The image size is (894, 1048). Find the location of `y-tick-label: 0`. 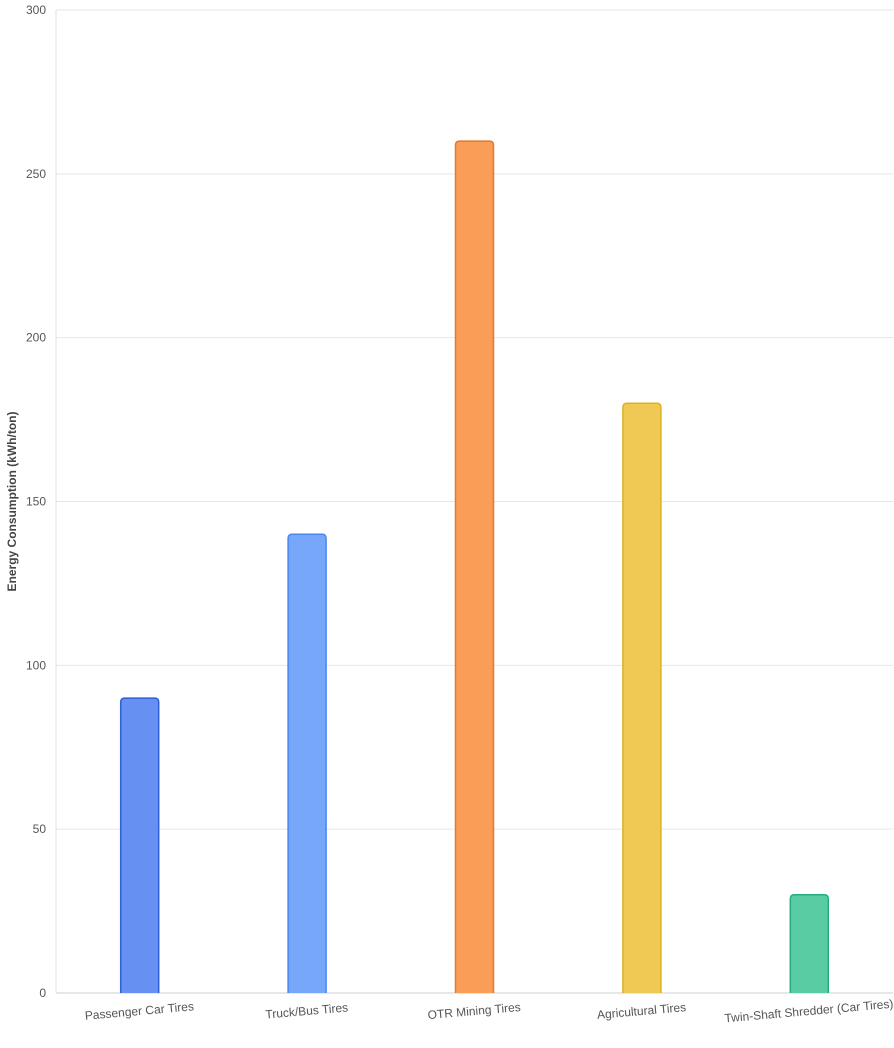

y-tick-label: 0 is located at coordinates (42, 993).